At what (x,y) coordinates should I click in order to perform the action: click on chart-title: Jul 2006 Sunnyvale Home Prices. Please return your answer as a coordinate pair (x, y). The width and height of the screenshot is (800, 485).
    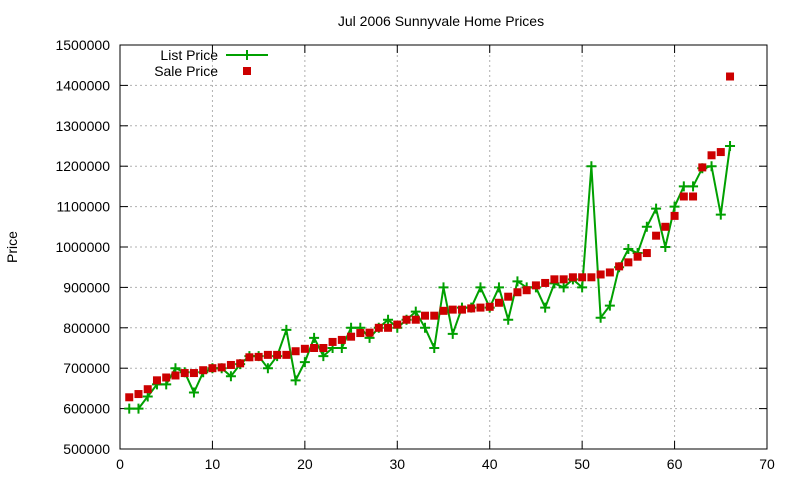
    Looking at the image, I should click on (441, 21).